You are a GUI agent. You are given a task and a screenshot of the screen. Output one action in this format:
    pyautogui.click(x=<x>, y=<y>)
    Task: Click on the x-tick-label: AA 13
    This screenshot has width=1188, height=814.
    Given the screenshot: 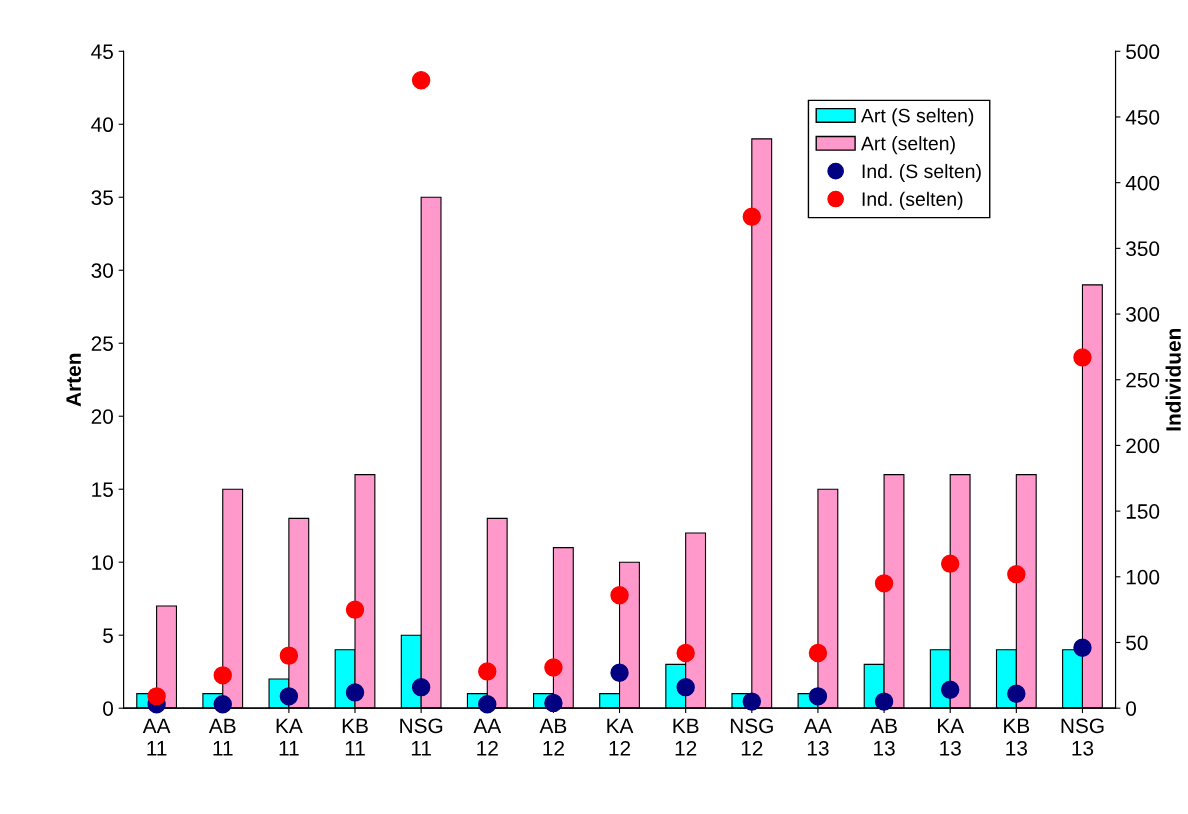 What is the action you would take?
    pyautogui.click(x=818, y=737)
    